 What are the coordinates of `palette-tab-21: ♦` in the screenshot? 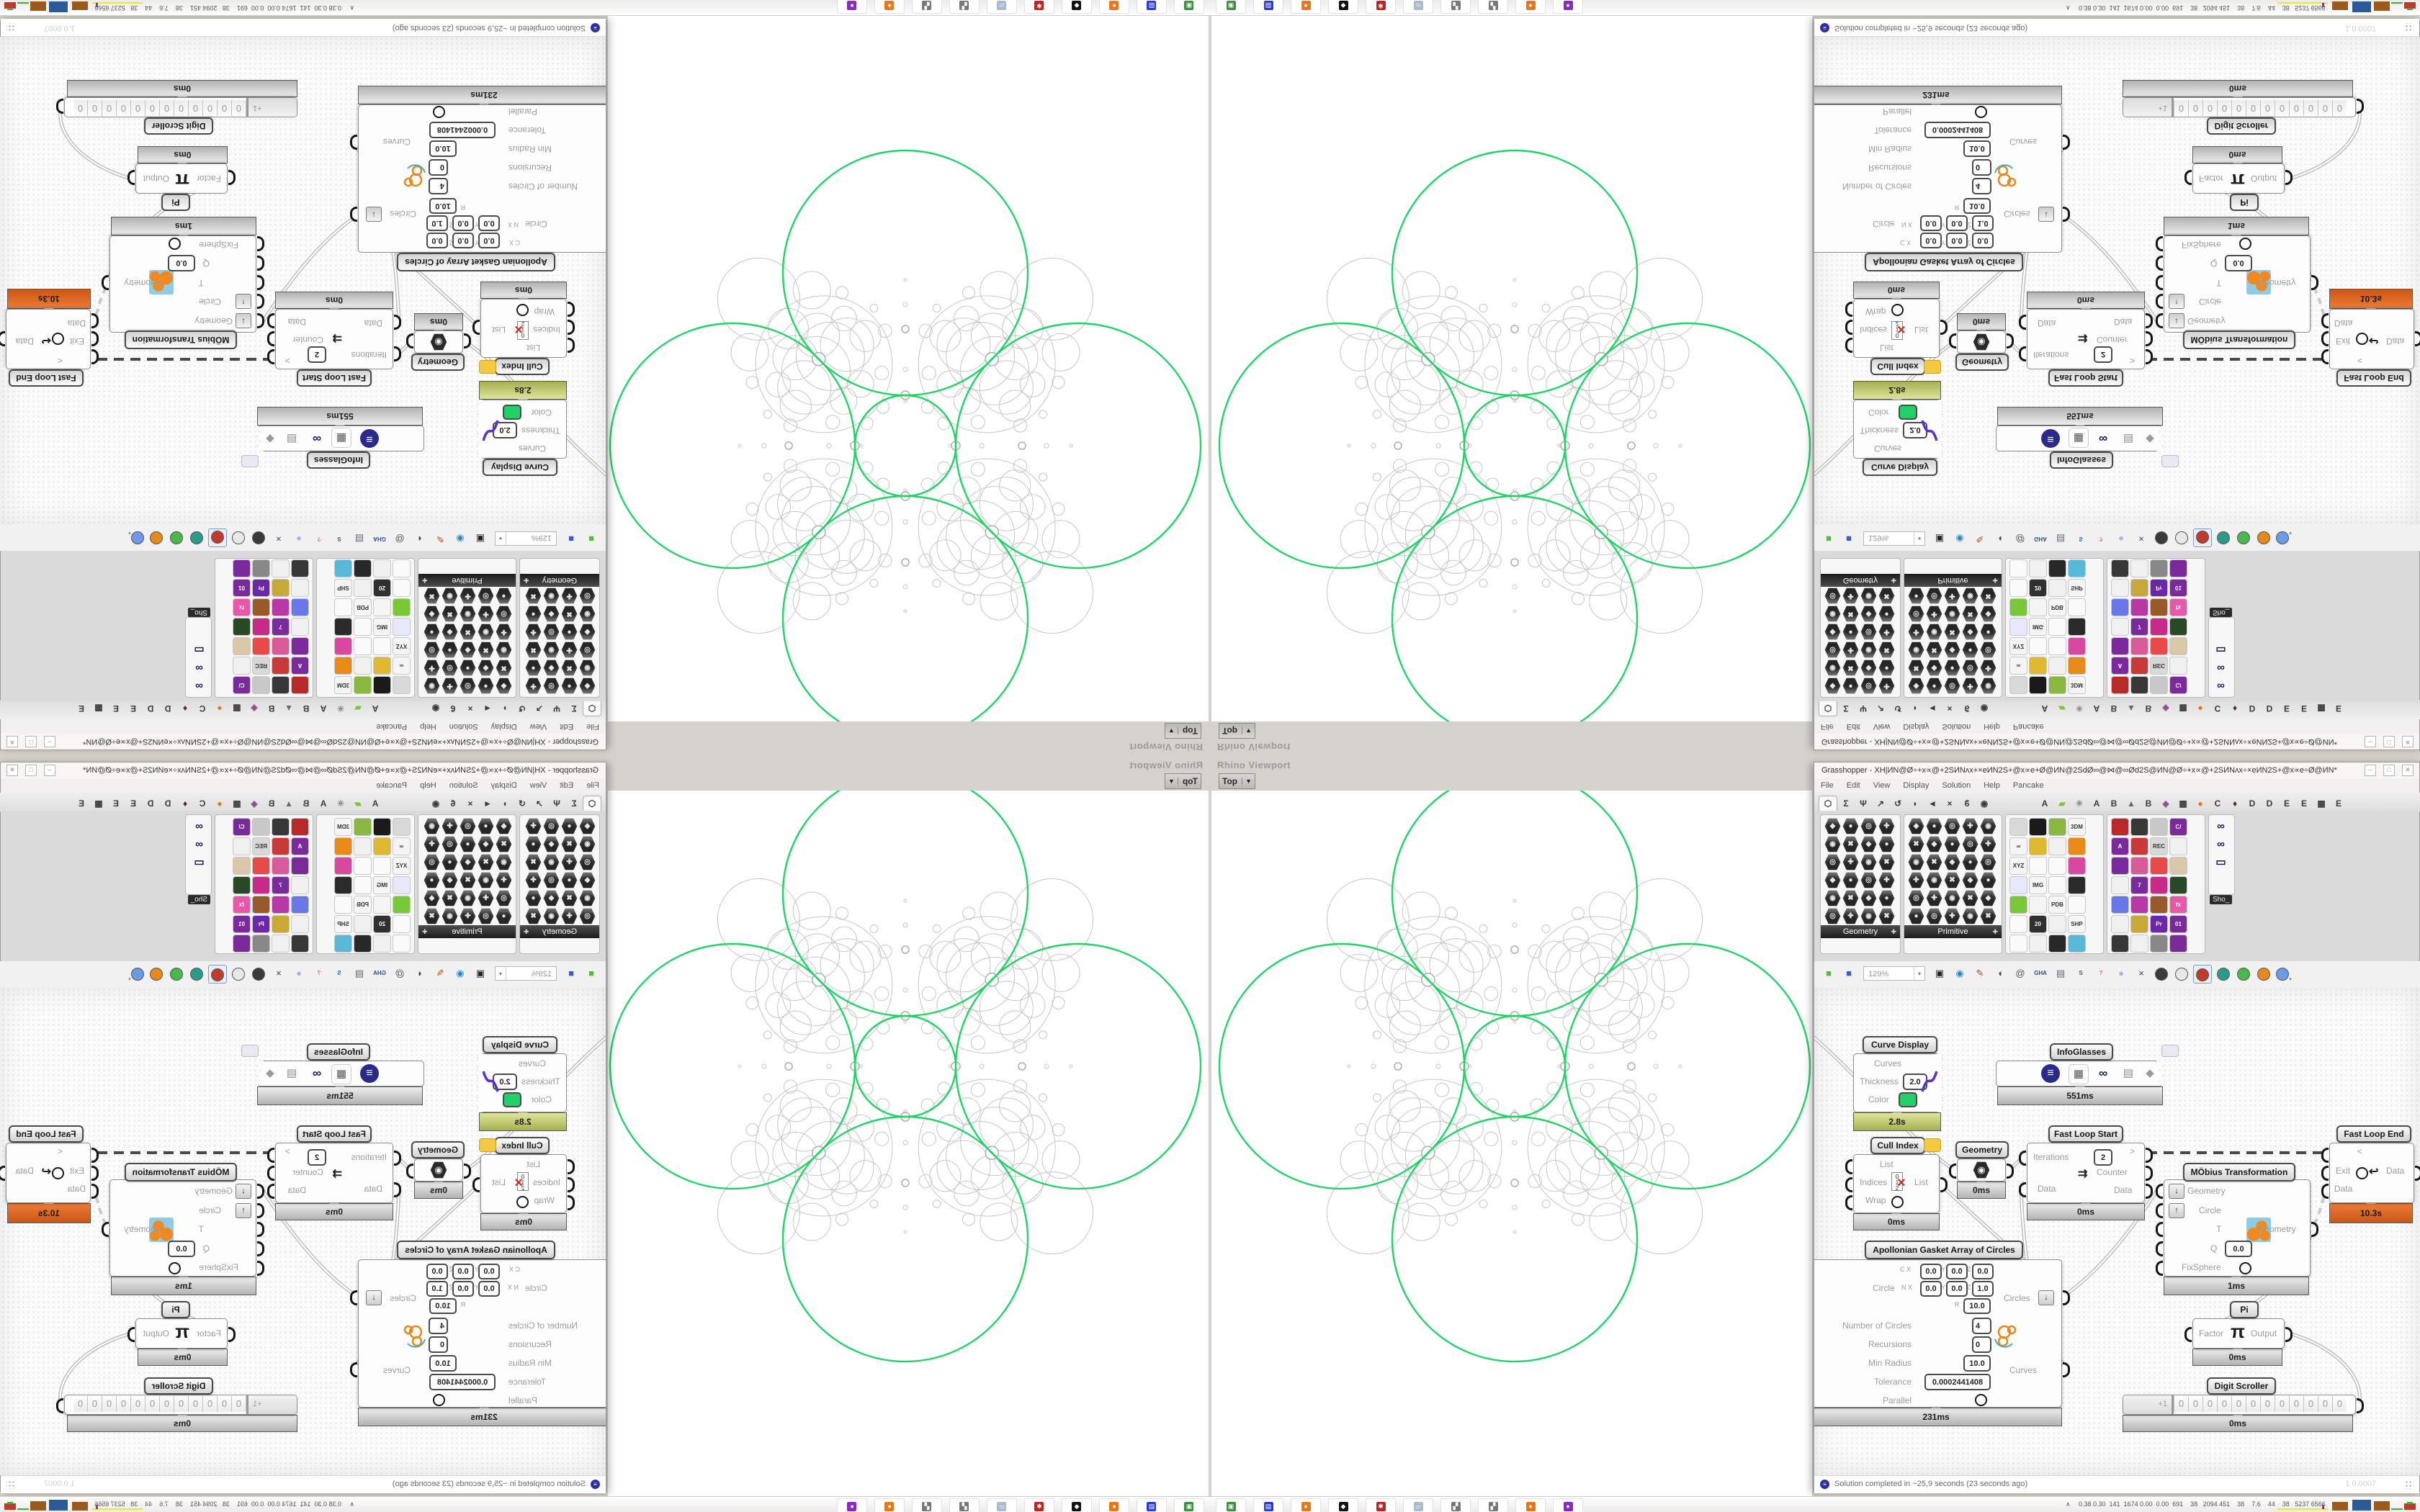 It's located at (2235, 708).